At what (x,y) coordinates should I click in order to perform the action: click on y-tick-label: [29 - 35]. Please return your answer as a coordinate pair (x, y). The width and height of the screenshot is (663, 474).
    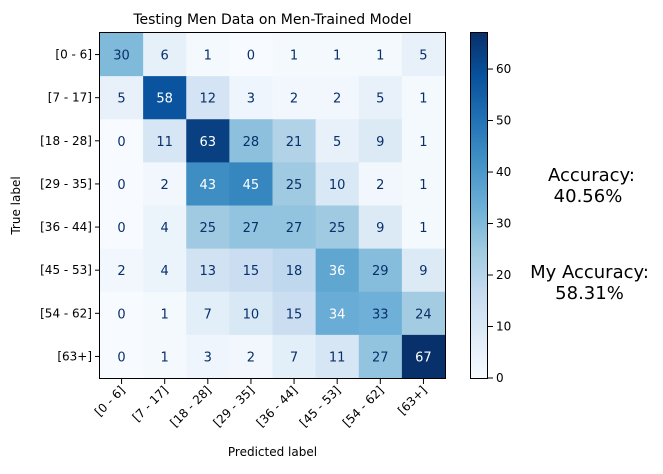
    Looking at the image, I should click on (66, 184).